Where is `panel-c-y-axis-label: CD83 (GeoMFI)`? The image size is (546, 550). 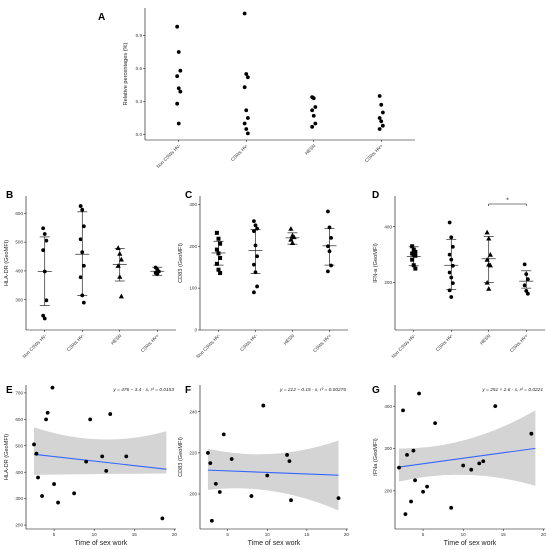
panel-c-y-axis-label: CD83 (GeoMFI) is located at coordinates (181, 263).